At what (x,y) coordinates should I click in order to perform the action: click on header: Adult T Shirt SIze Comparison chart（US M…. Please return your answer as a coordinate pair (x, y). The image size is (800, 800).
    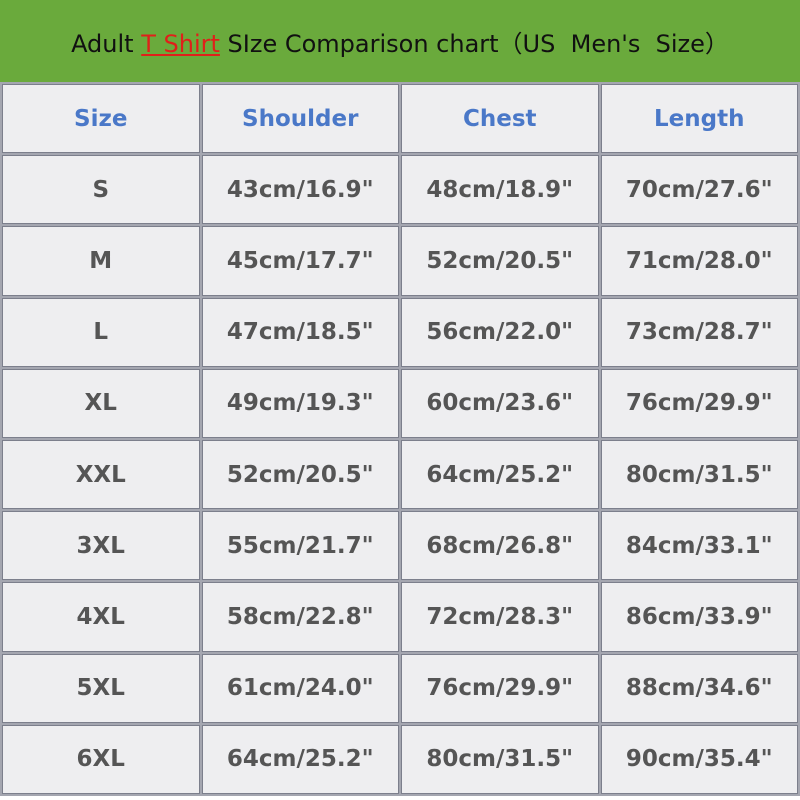
    Looking at the image, I should click on (400, 41).